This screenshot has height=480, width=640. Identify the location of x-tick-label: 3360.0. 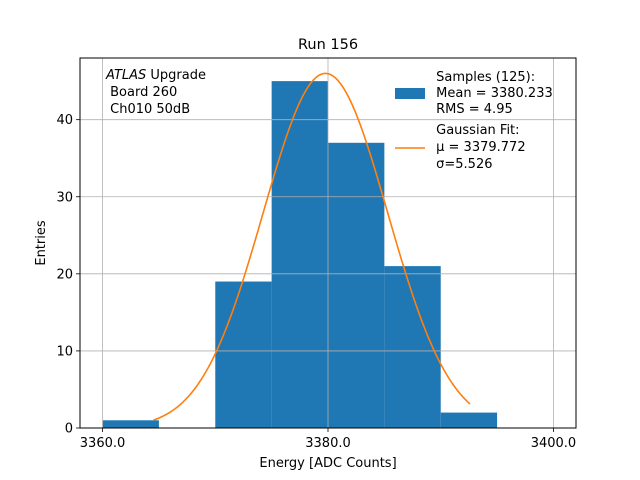
(103, 443).